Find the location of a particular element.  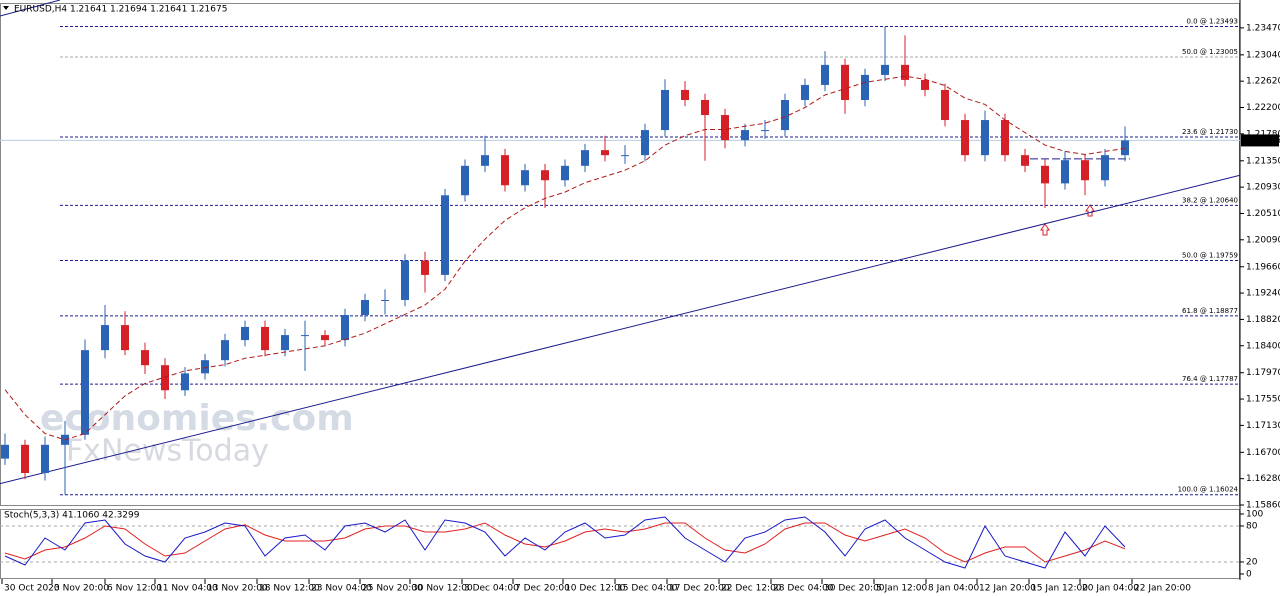

y-tick-label: 1.17130 is located at coordinates (1263, 426).